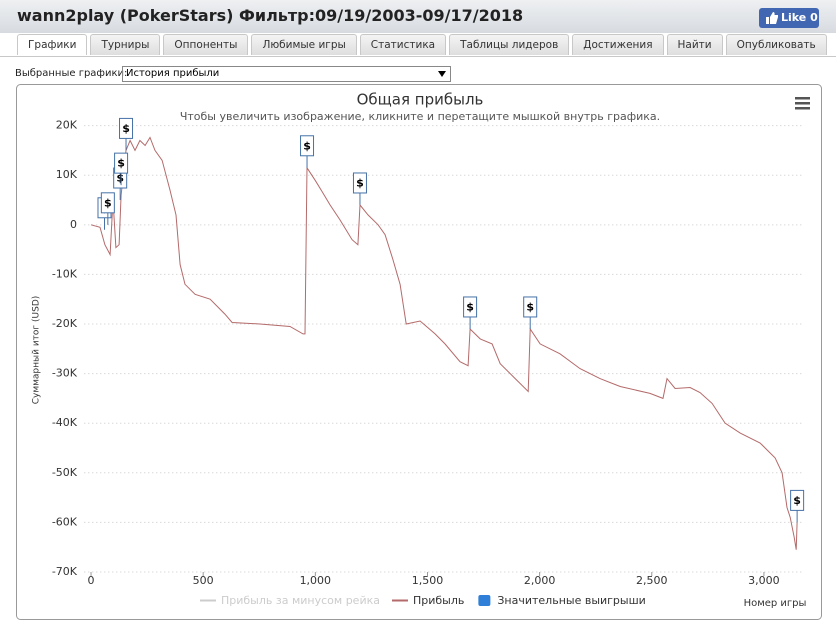  Describe the element at coordinates (173, 73) in the screenshot. I see `selector-value: История прибыли` at that location.